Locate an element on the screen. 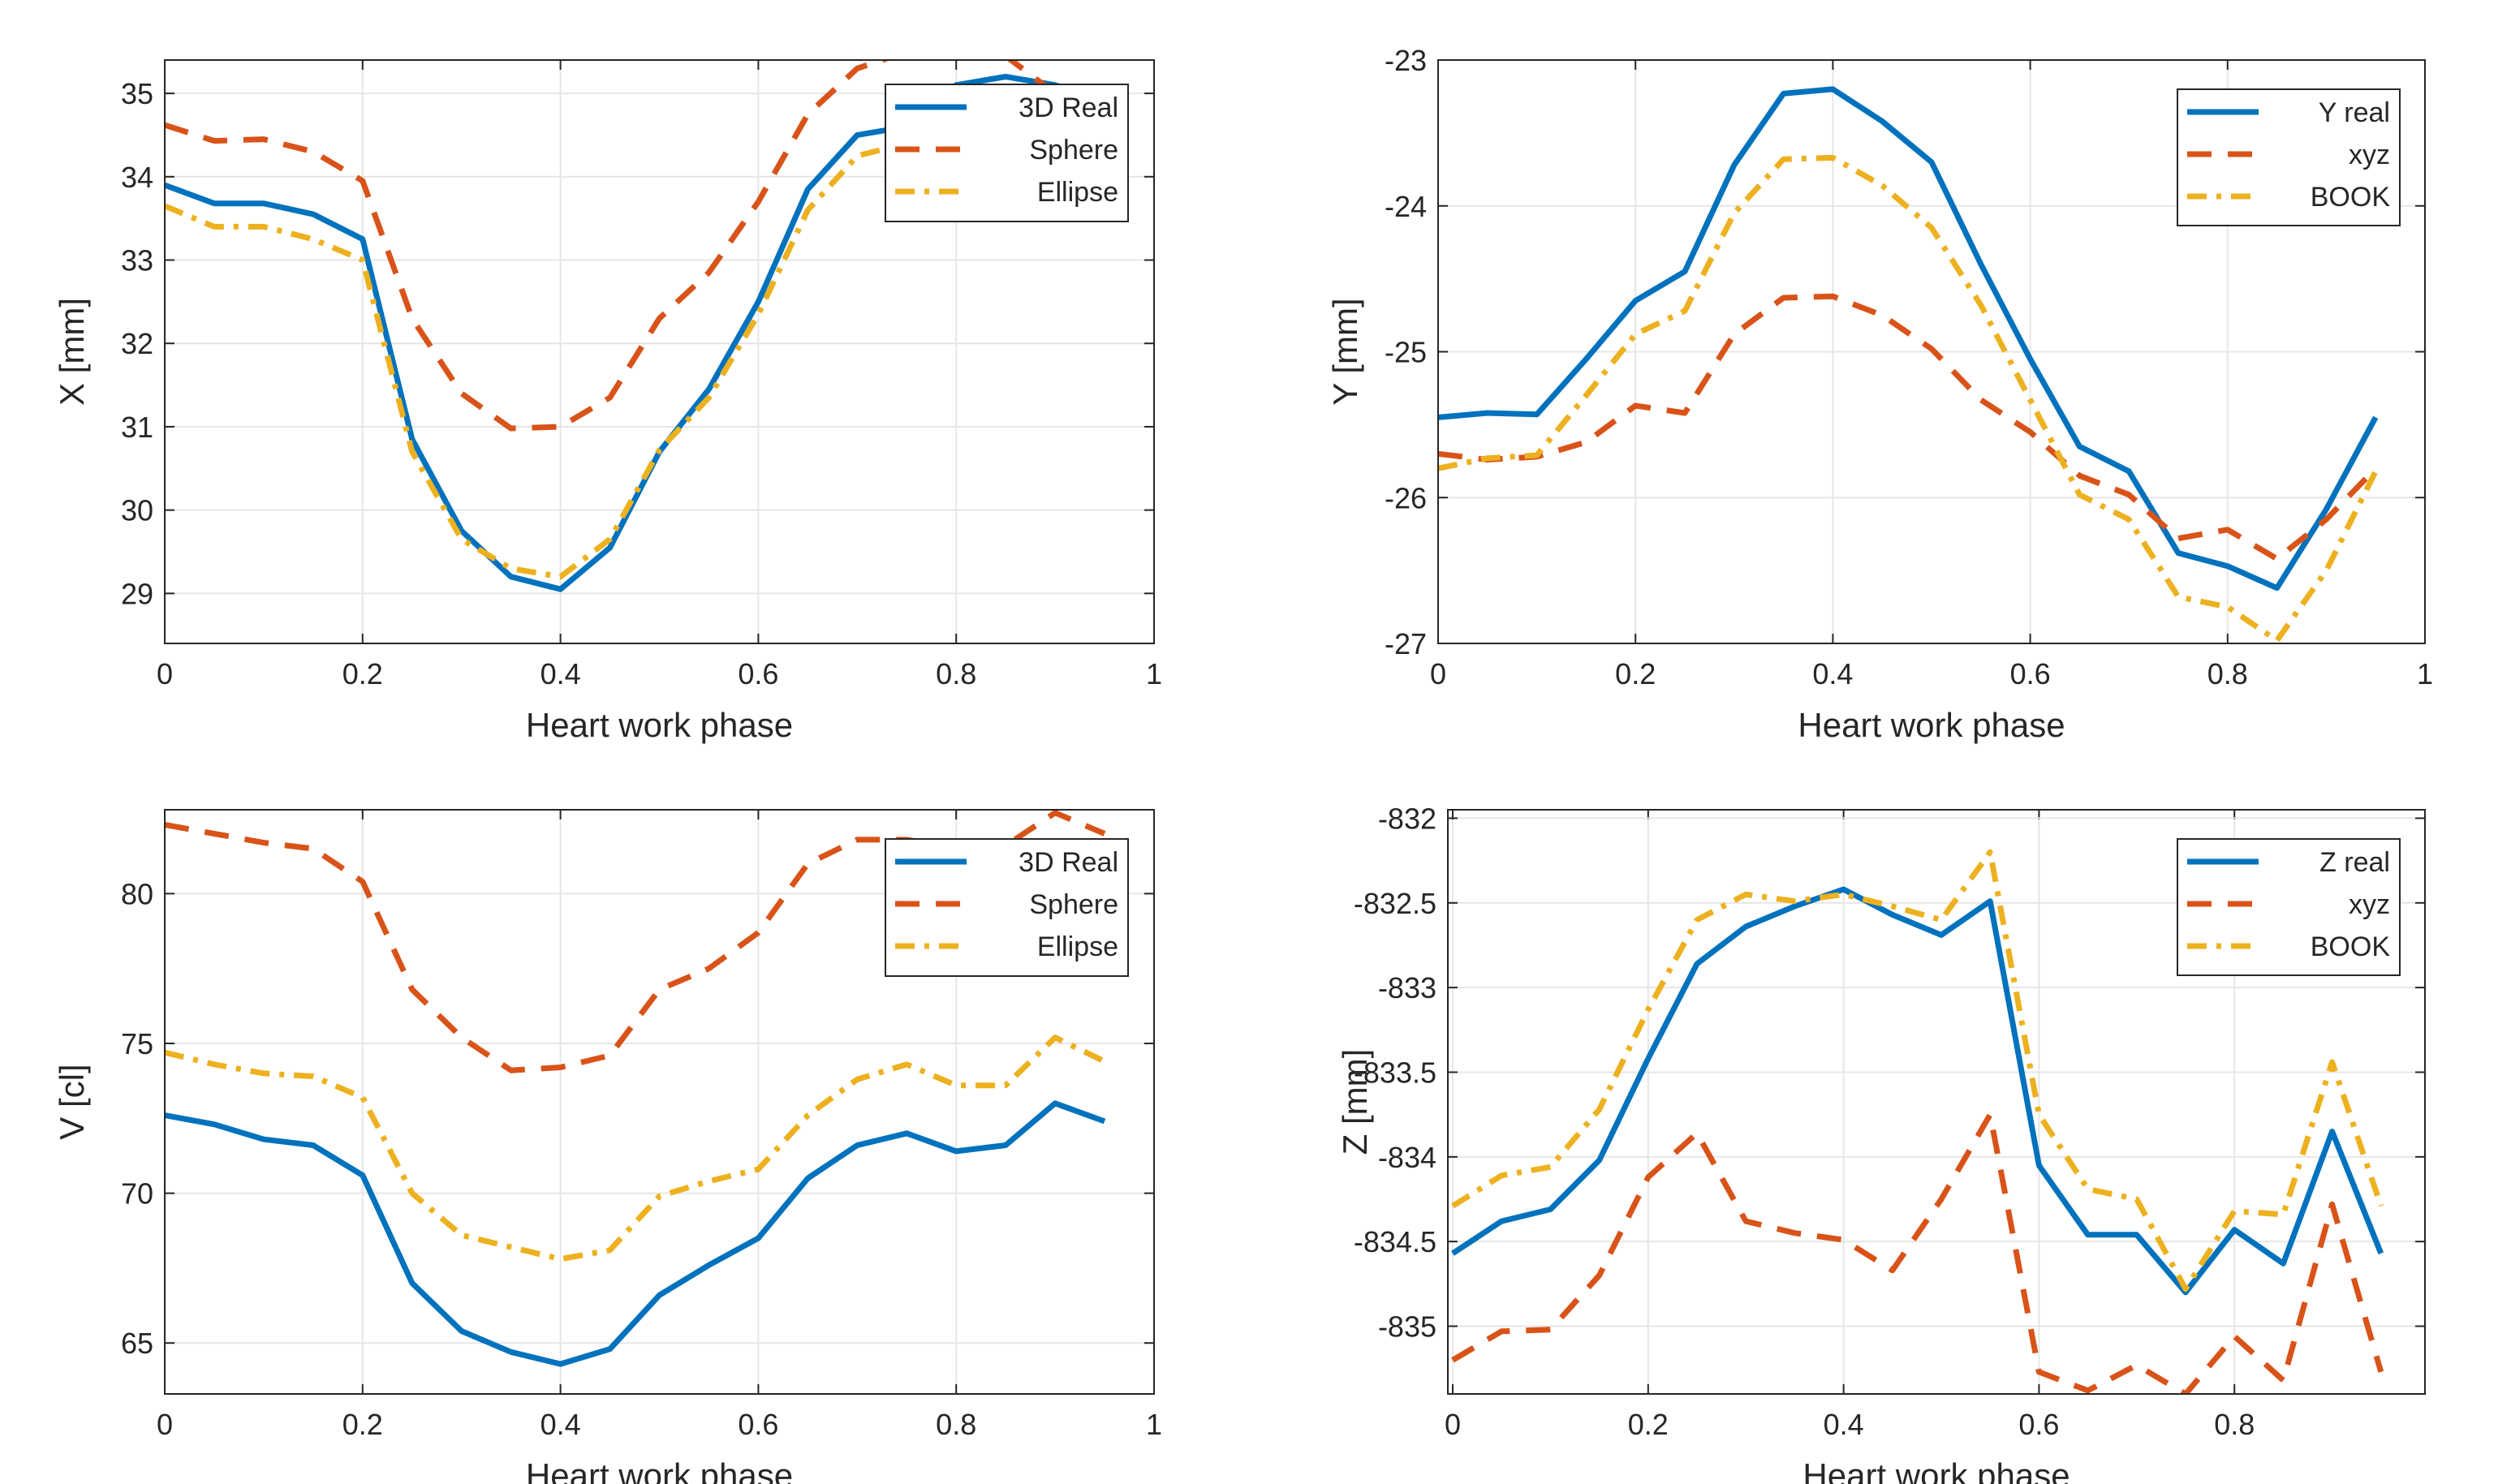  y-tick-label: -833.5 is located at coordinates (1395, 1072).